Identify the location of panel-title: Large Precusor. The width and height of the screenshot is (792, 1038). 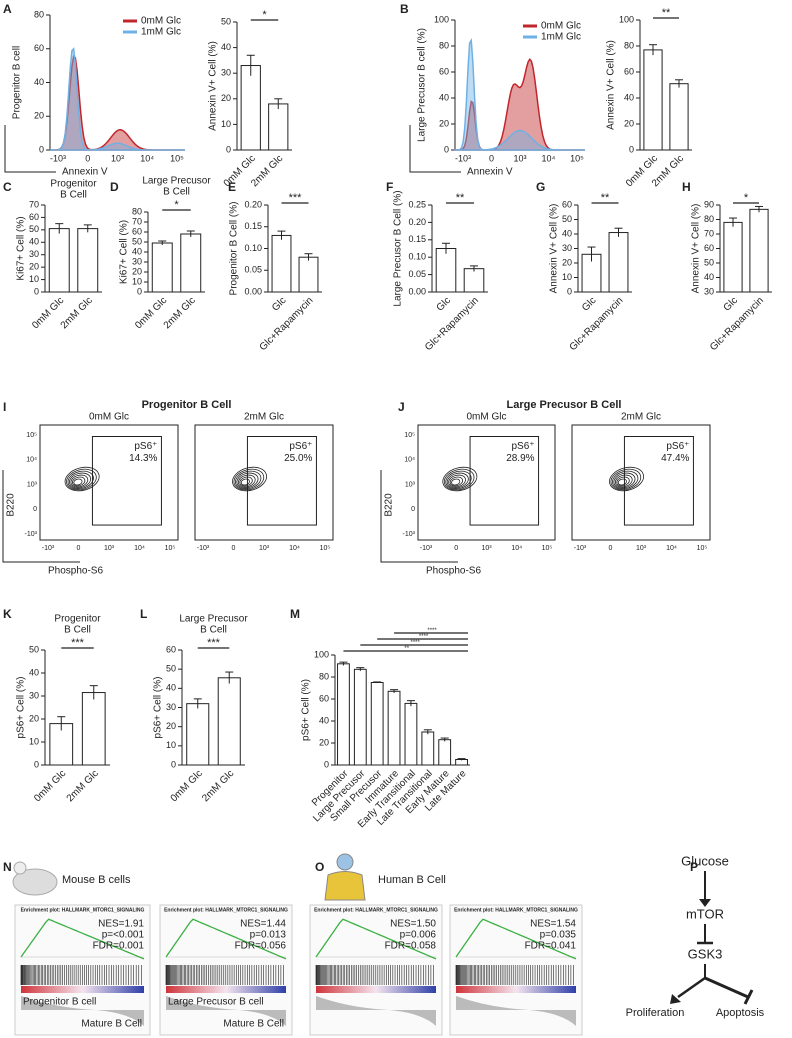
(176, 181).